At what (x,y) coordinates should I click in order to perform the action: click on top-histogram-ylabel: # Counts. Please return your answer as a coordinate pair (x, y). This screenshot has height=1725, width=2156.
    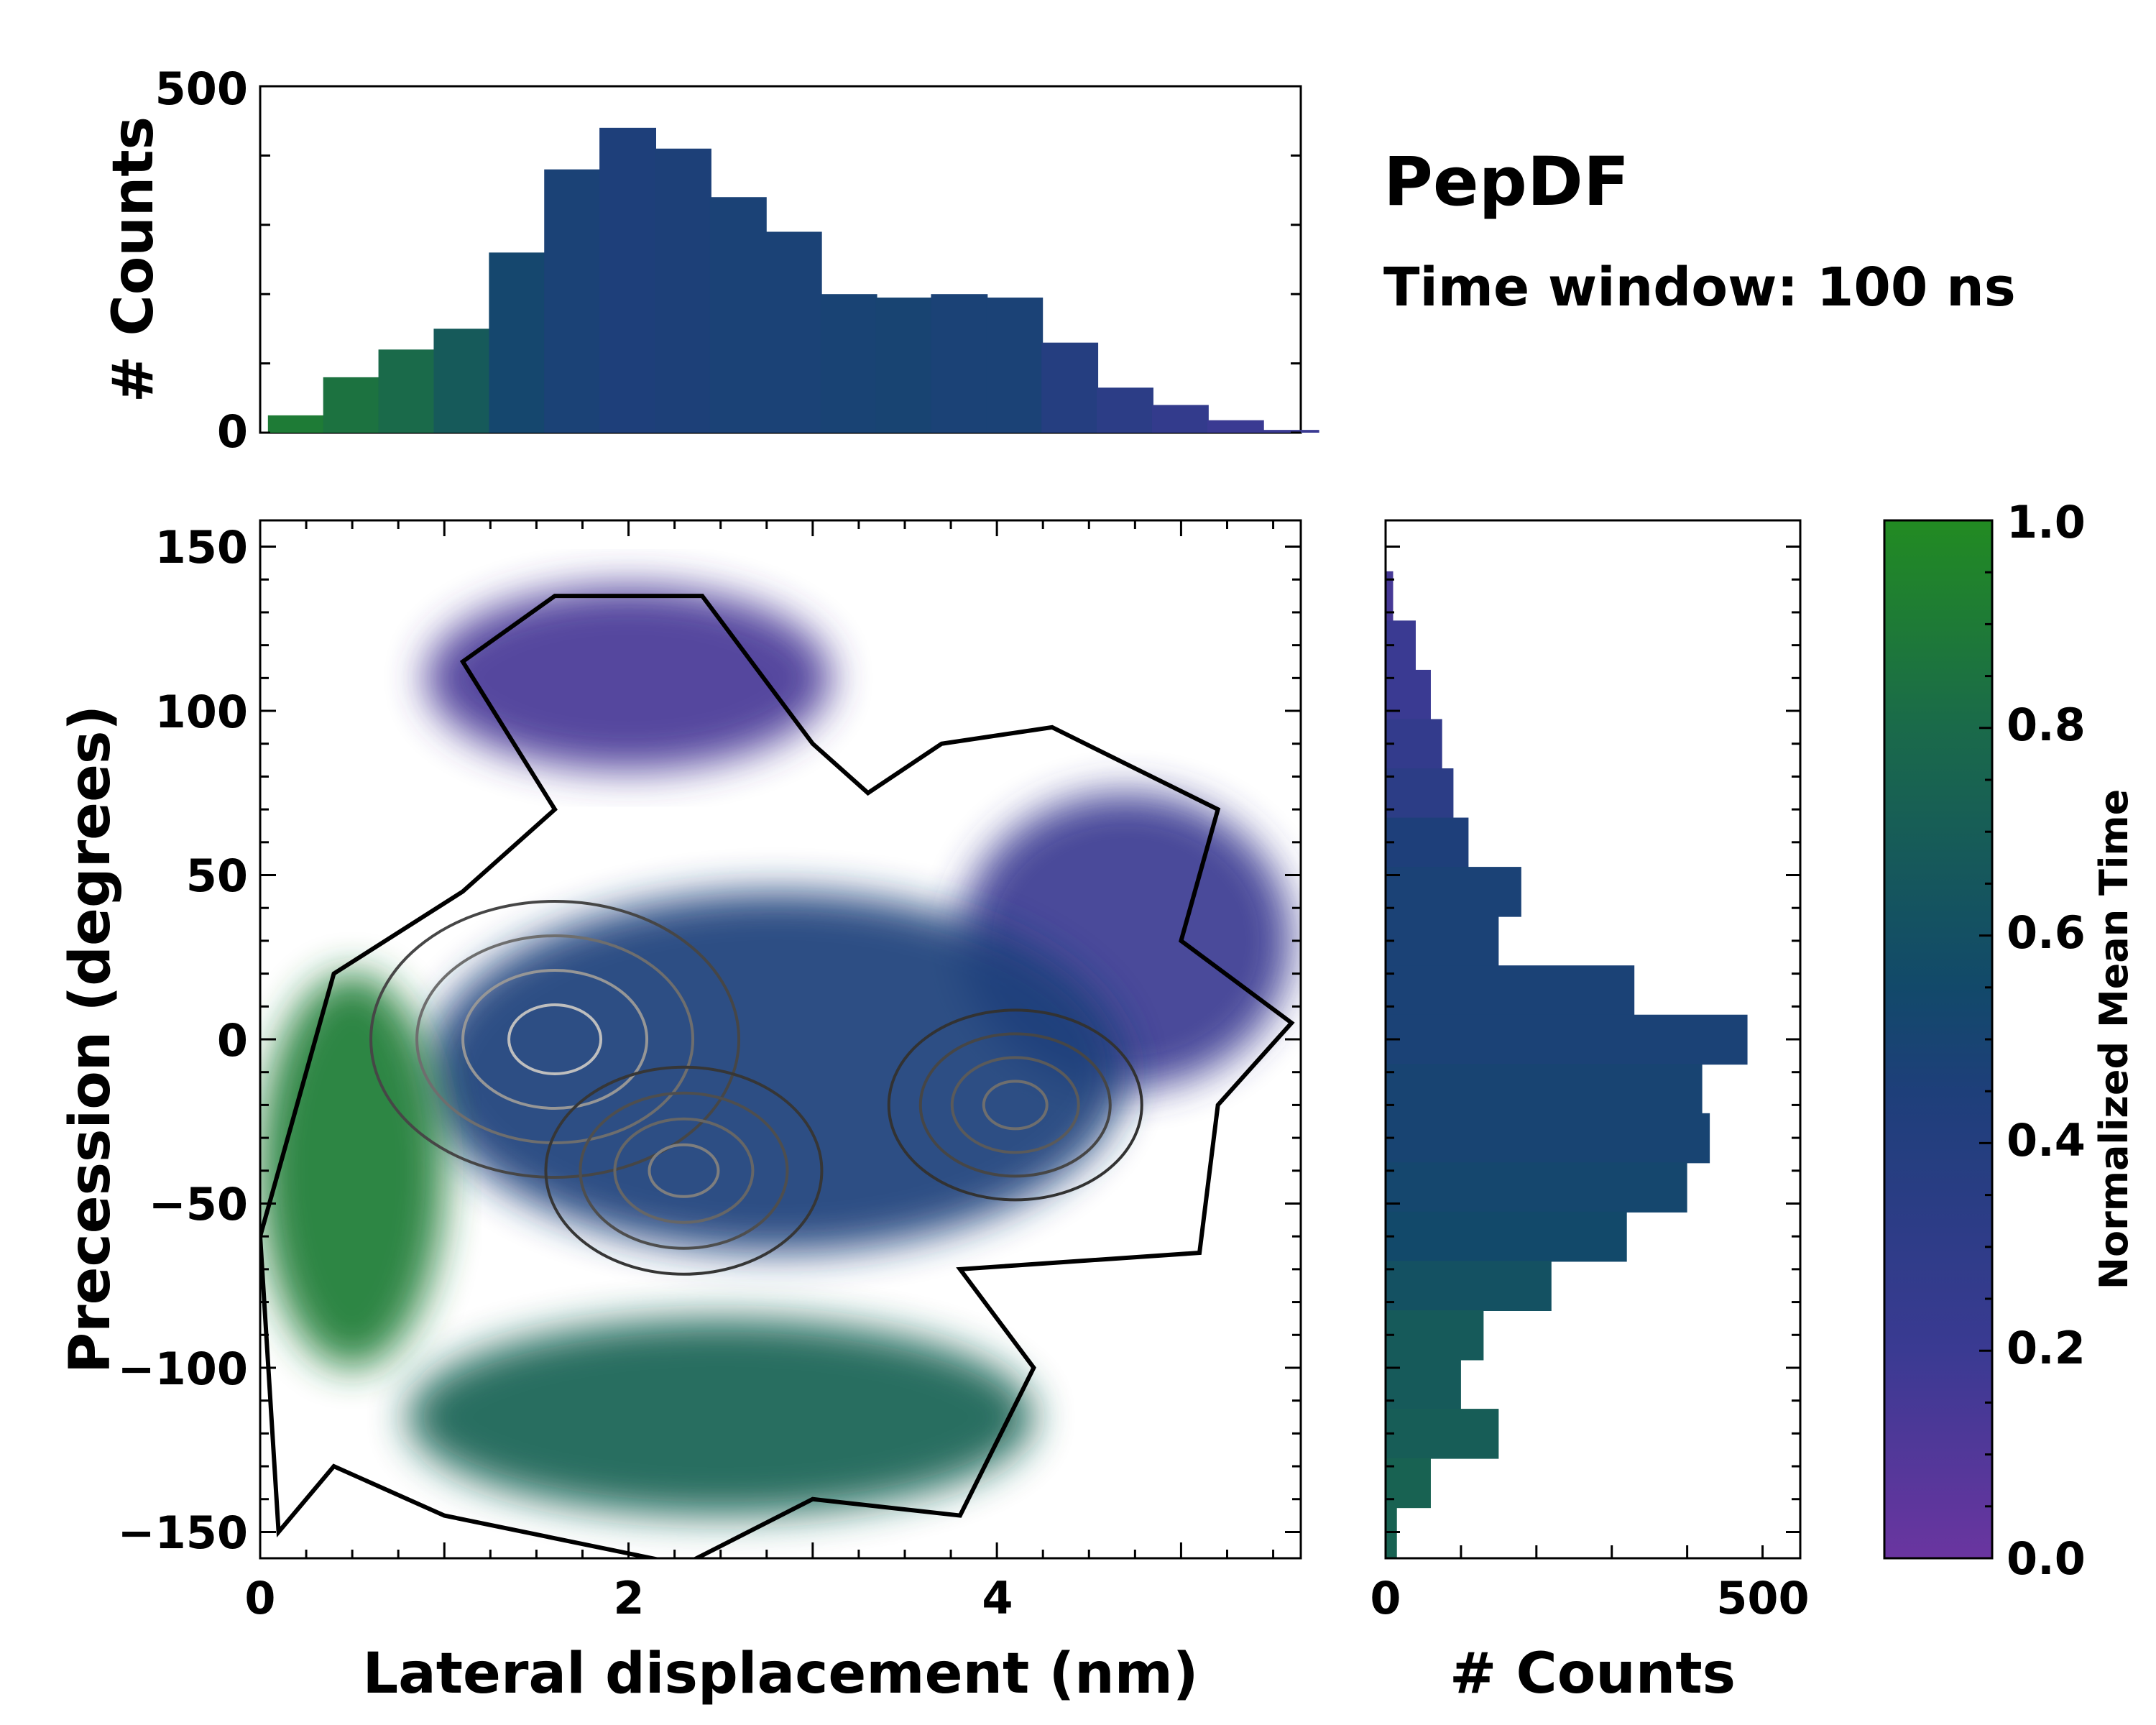
    Looking at the image, I should click on (133, 259).